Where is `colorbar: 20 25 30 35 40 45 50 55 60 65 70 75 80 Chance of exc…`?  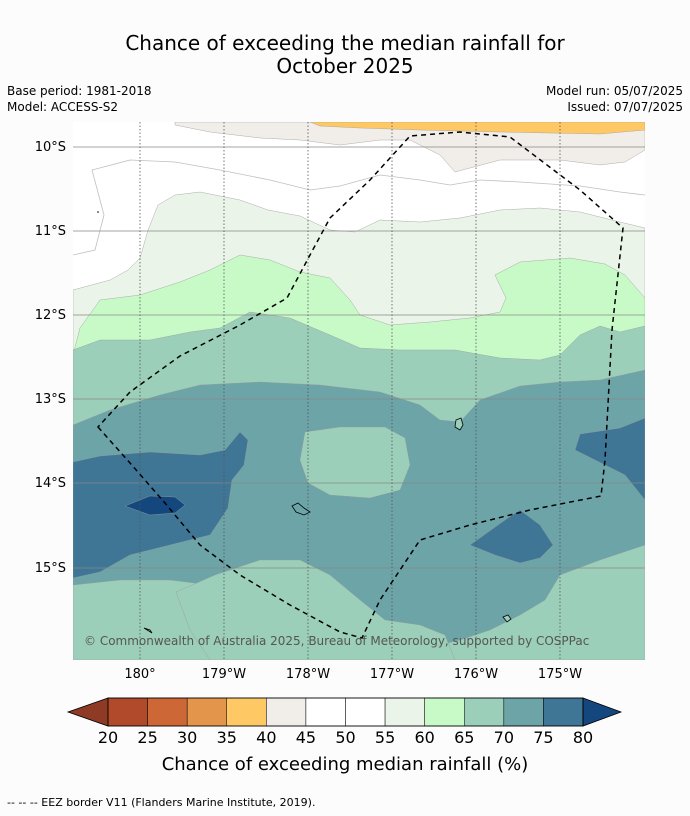
colorbar: 20 25 30 35 40 45 50 55 60 65 70 75 80 Chance of exc… is located at coordinates (344, 736).